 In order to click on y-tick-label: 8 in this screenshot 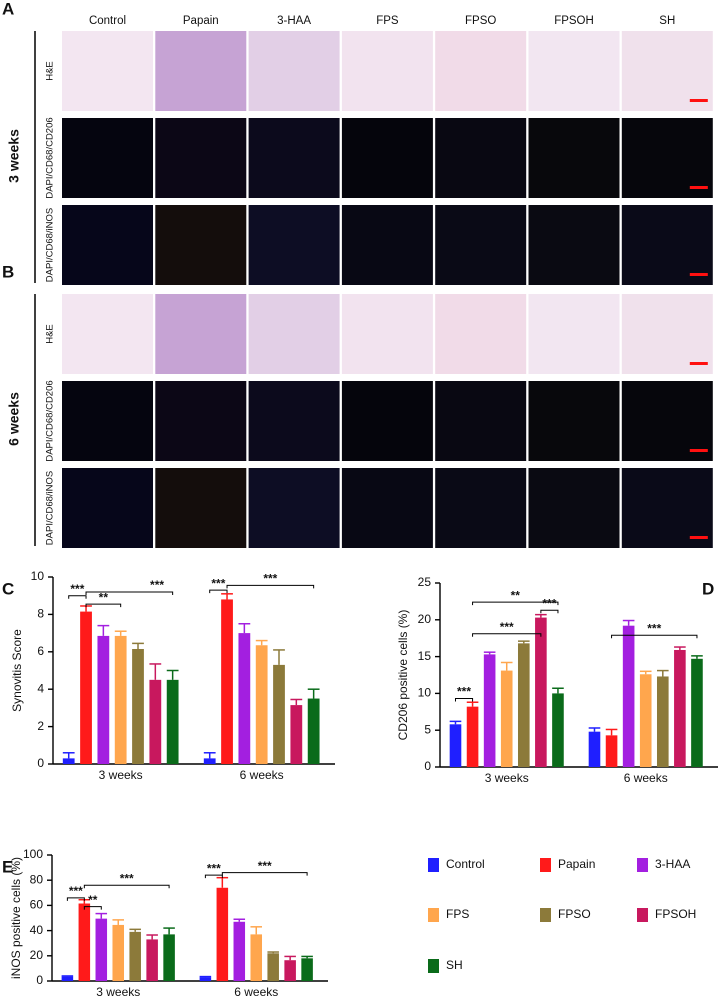, I will do `click(40, 614)`.